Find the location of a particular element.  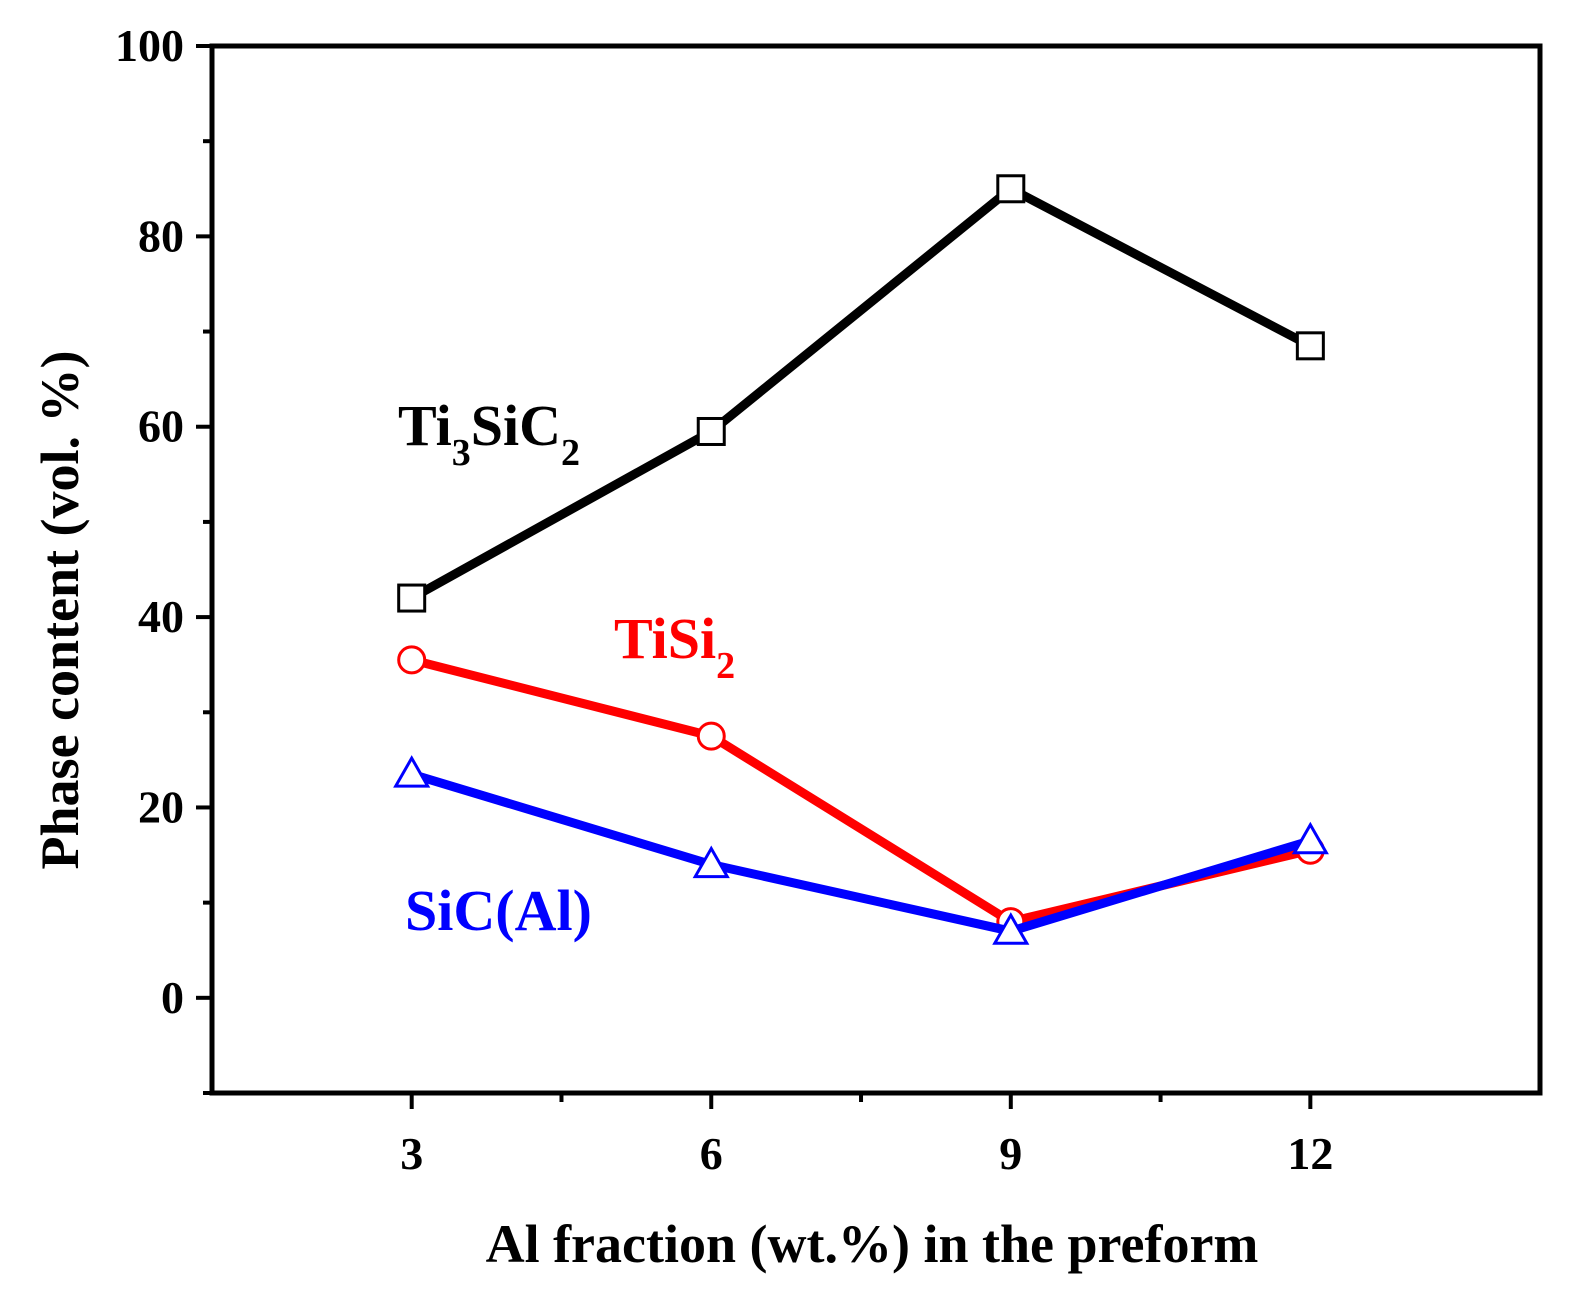

x-tick-label: 6 is located at coordinates (711, 1153).